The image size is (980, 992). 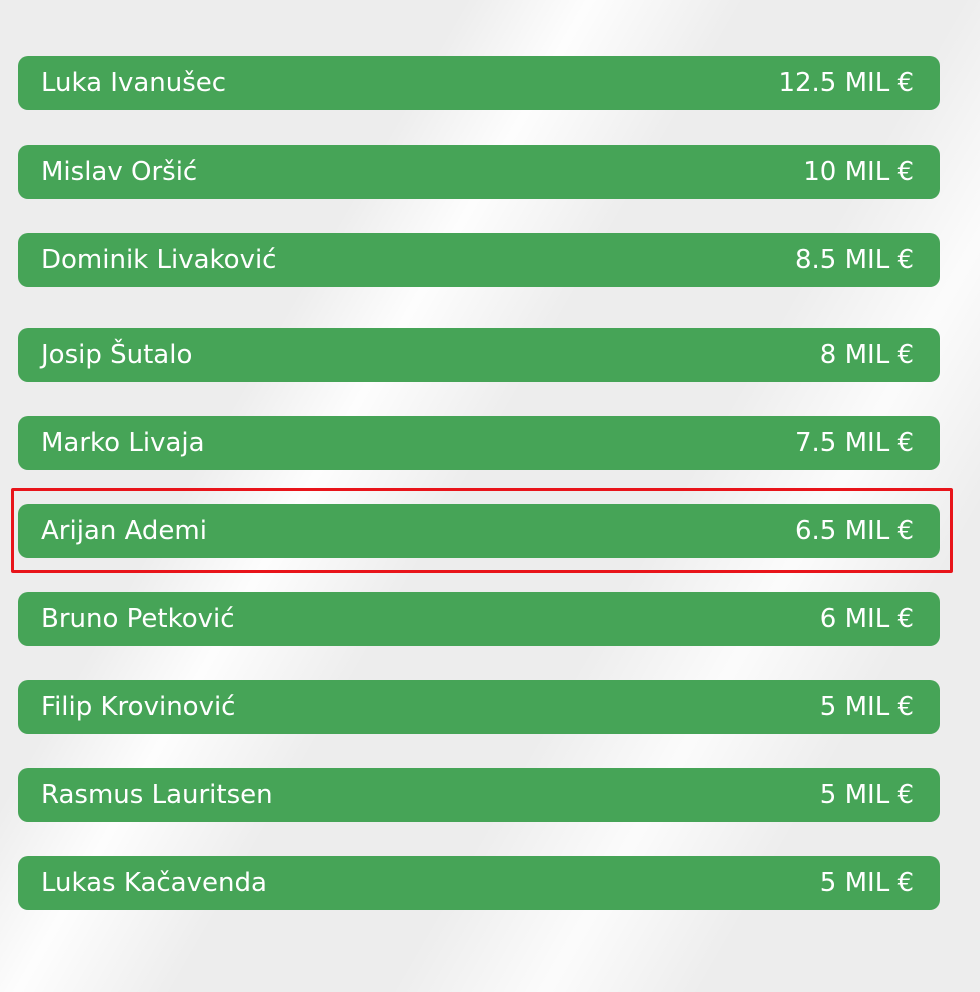 What do you see at coordinates (479, 83) in the screenshot?
I see `player-row: Luka Ivanušec 12.5 MIL €` at bounding box center [479, 83].